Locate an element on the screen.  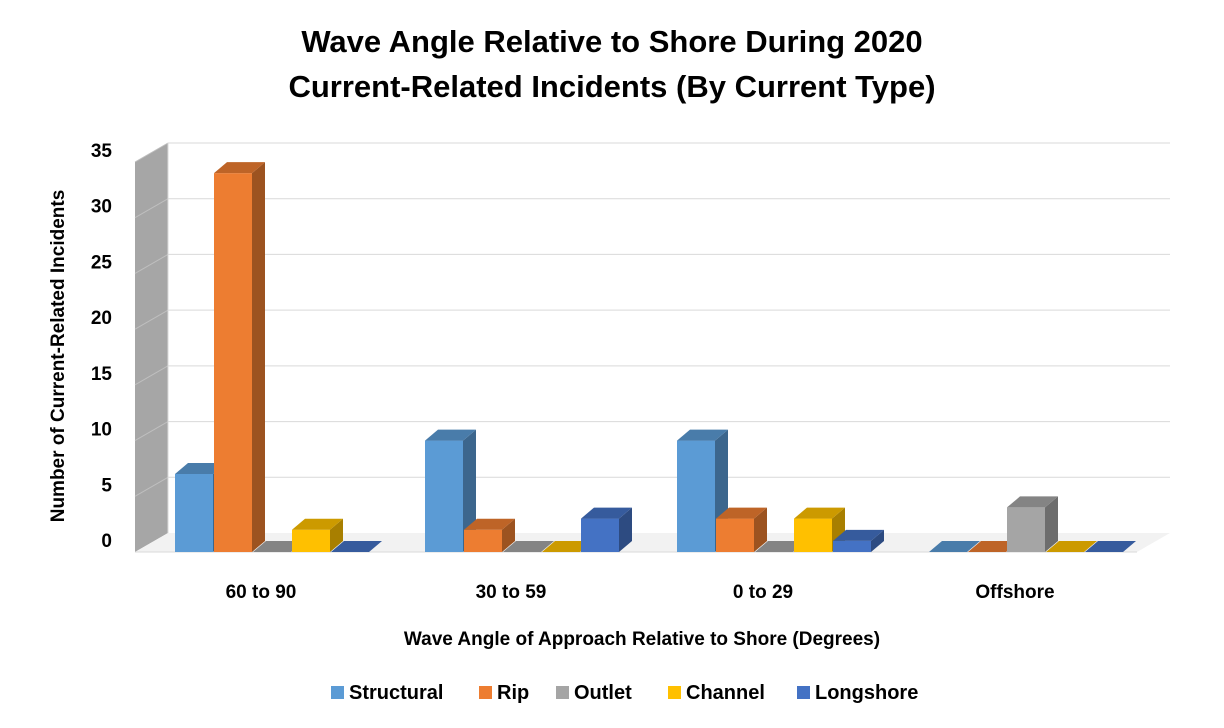
y-tick-label: 25 is located at coordinates (102, 262).